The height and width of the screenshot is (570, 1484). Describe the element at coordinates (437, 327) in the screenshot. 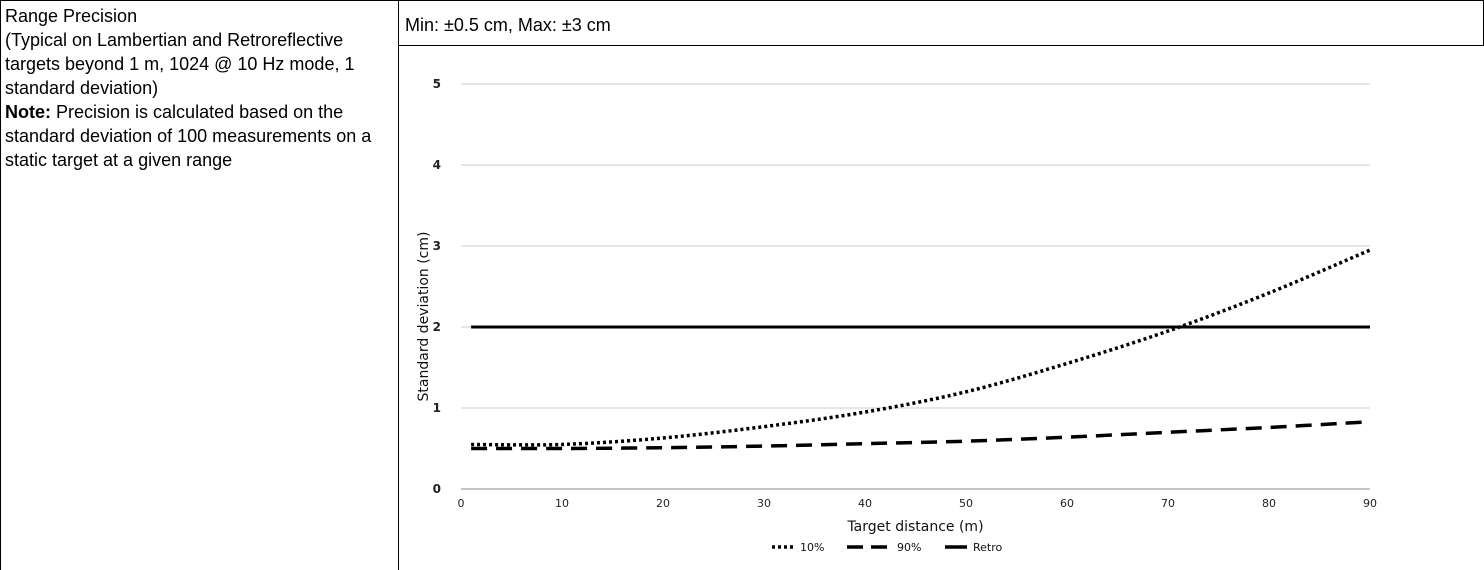

I see `y-tick-label: 2` at that location.